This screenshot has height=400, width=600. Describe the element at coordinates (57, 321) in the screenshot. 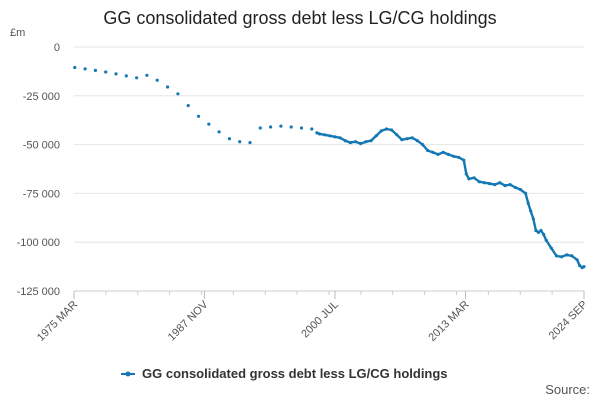

I see `x-tick-label: 1975 MAR` at that location.